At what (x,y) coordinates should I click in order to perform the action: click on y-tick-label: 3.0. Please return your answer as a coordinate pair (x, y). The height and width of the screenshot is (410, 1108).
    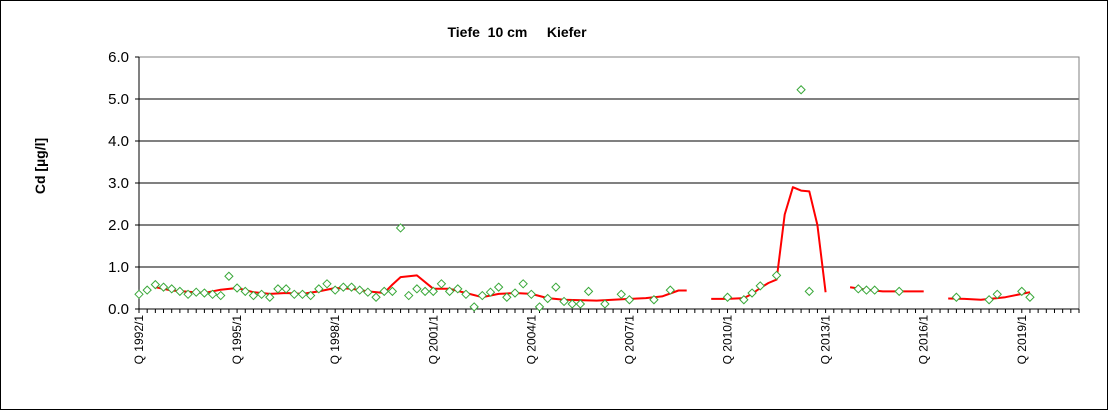
    Looking at the image, I should click on (118, 183).